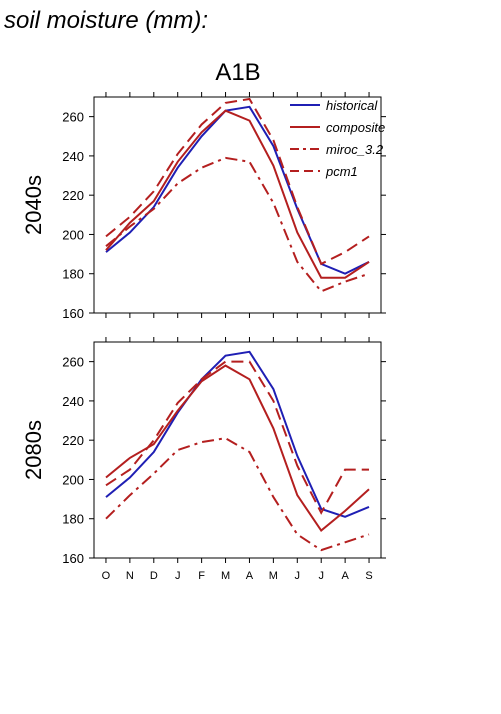  I want to click on panel-label: 2040s, so click(33, 205).